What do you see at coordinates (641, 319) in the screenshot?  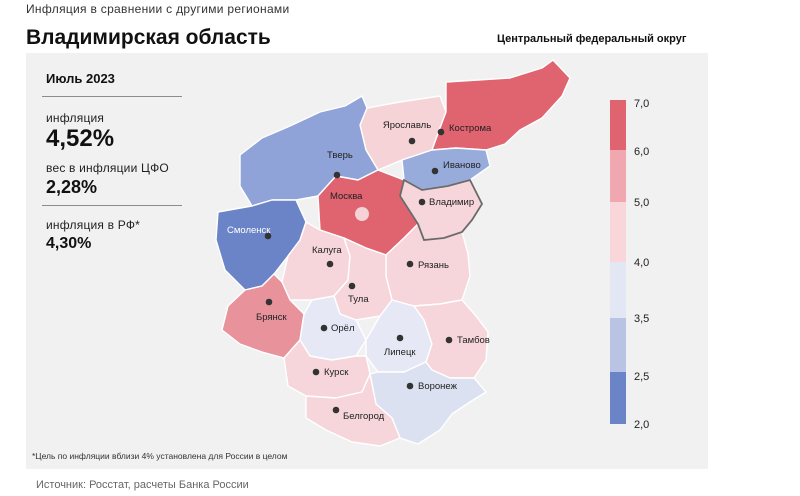 I see `legend-tick-label: 3,5` at bounding box center [641, 319].